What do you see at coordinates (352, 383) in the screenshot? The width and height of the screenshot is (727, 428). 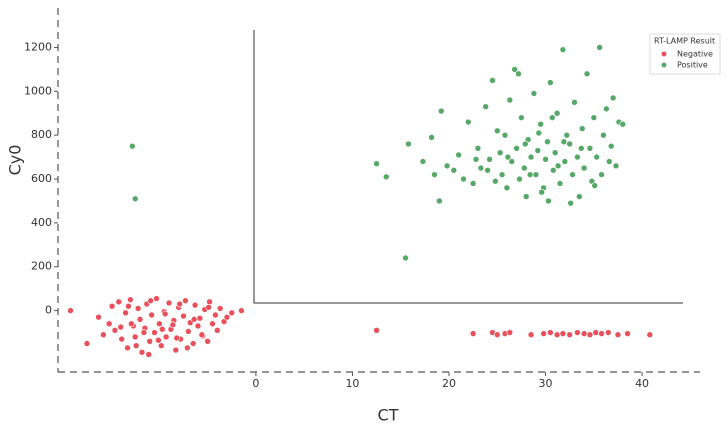 I see `x-tick-label: 10` at bounding box center [352, 383].